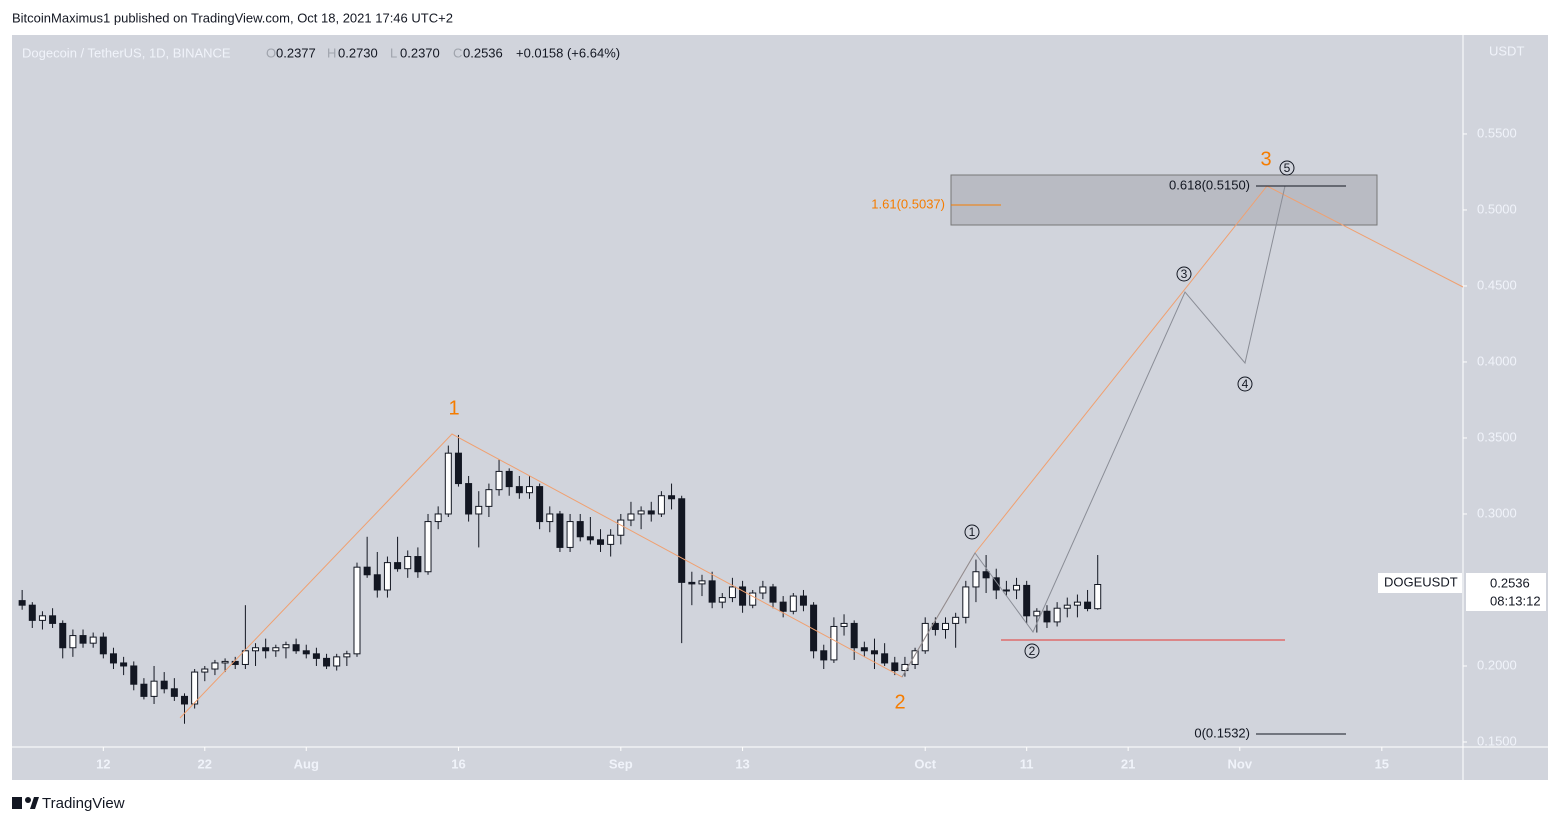  I want to click on o-val: 0.2377, so click(296, 52).